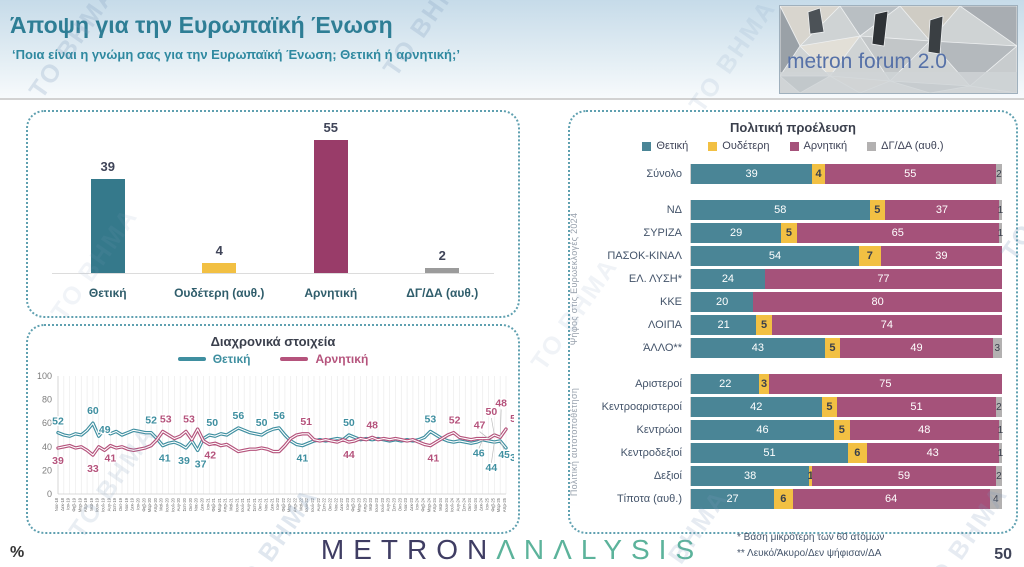  Describe the element at coordinates (219, 293) in the screenshot. I see `bar-category-label: Ουδέτερη (αυθ.)` at that location.